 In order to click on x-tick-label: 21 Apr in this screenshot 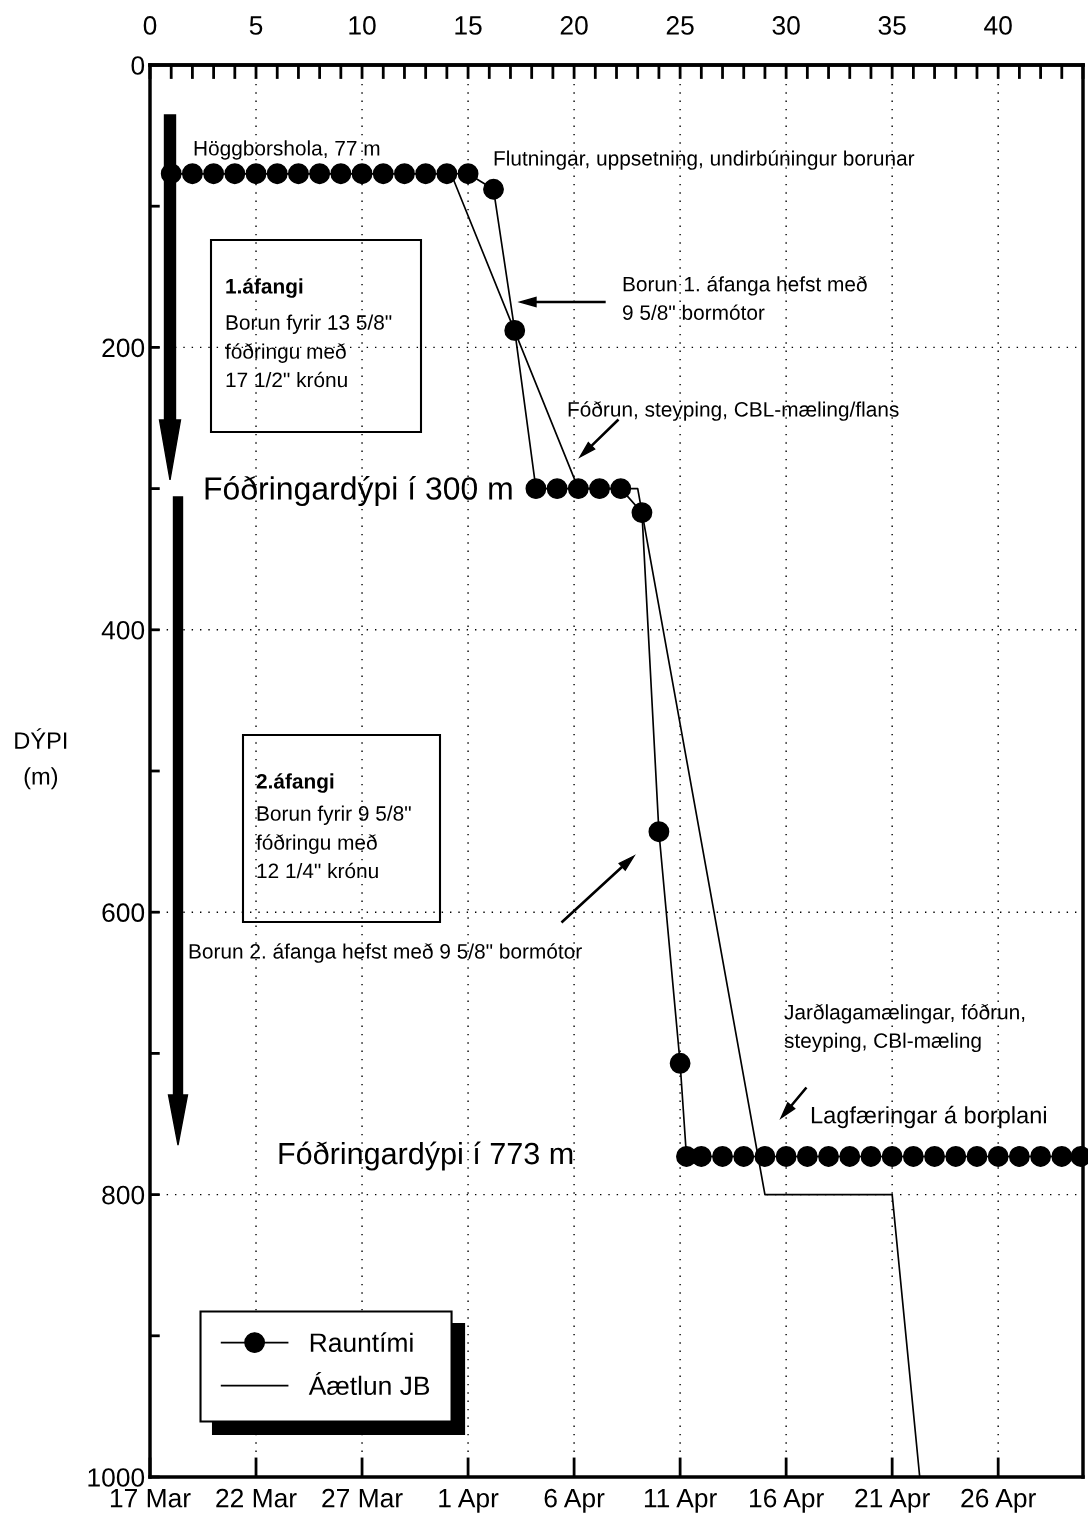, I will do `click(892, 1500)`.